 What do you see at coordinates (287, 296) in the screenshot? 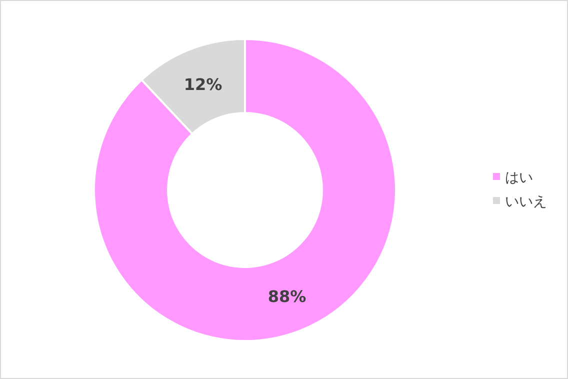
I see `data-label: 88%` at bounding box center [287, 296].